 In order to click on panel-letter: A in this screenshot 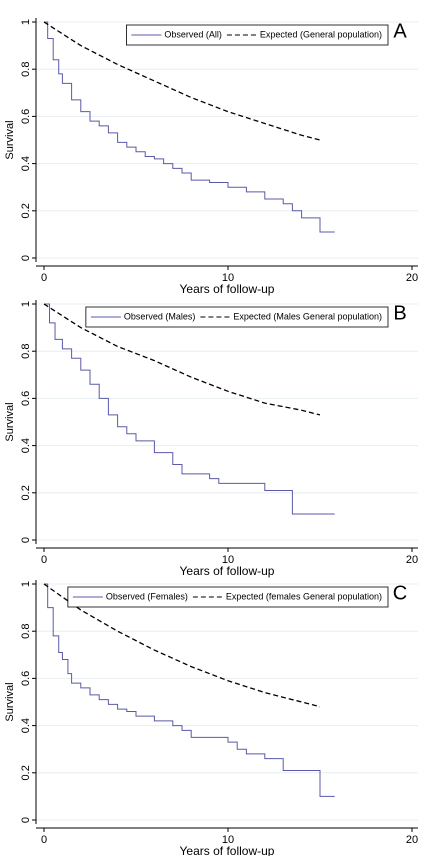, I will do `click(400, 31)`.